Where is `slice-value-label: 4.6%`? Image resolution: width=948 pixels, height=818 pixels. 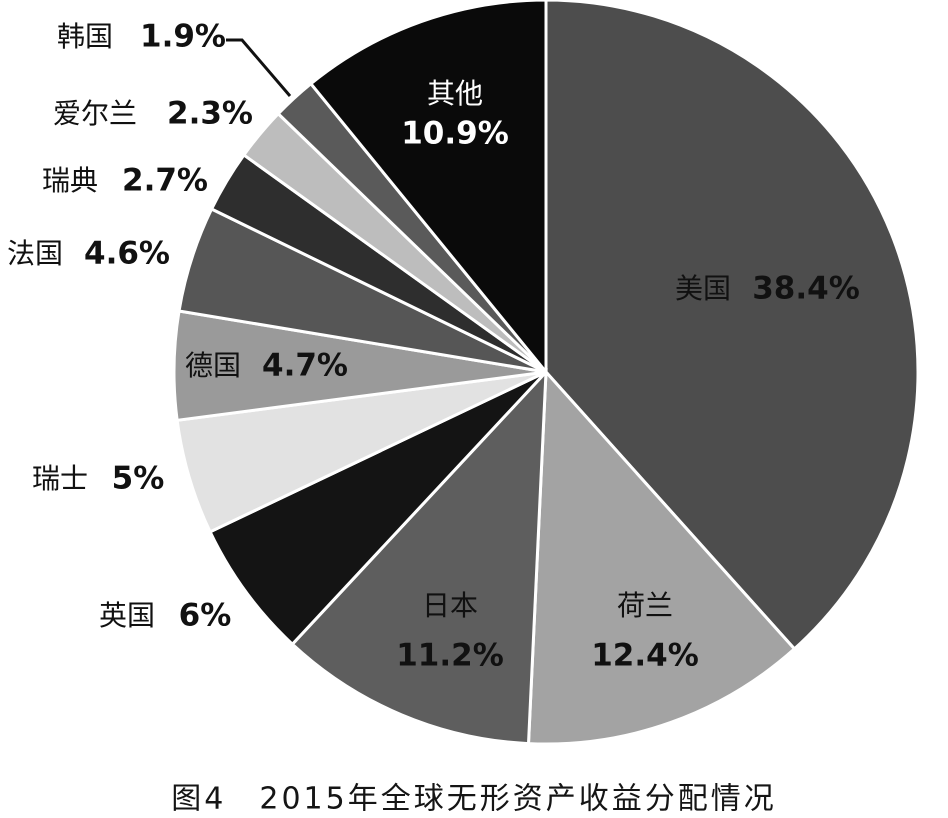
slice-value-label: 4.6% is located at coordinates (127, 254).